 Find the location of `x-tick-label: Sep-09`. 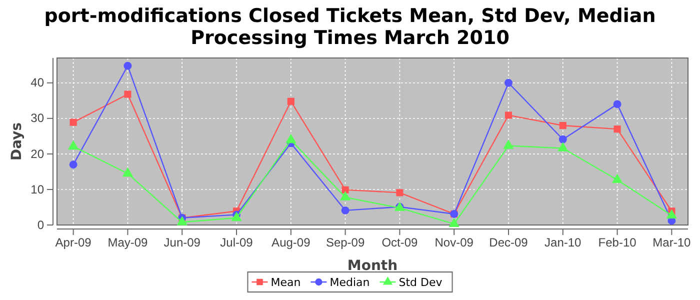

x-tick-label: Sep-09 is located at coordinates (345, 243).